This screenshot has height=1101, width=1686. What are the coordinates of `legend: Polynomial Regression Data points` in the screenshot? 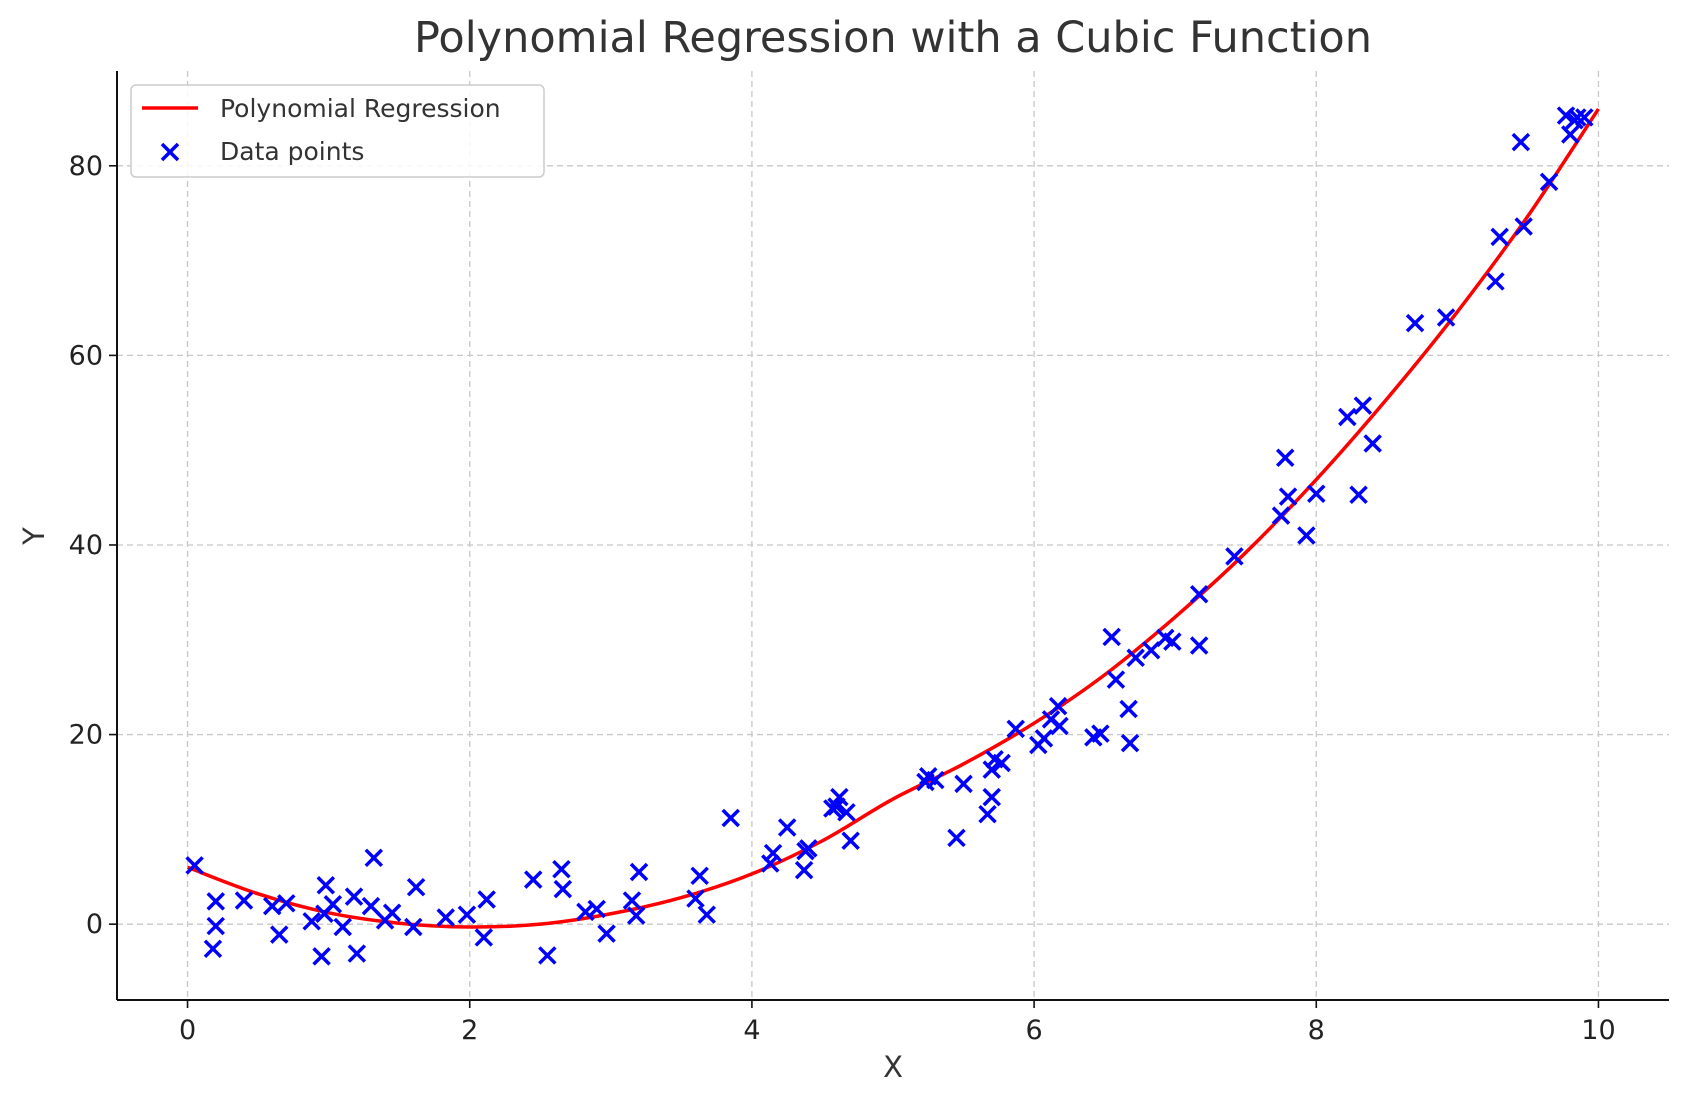 It's located at (337, 131).